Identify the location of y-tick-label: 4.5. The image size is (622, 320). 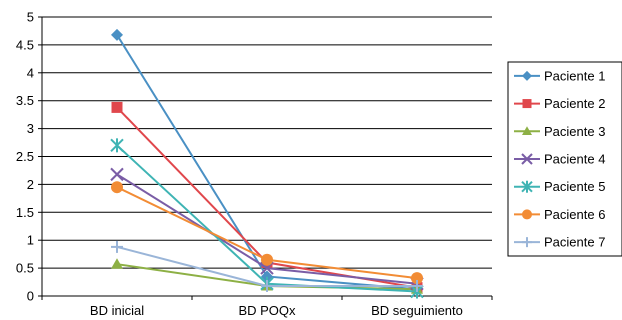
(25, 44).